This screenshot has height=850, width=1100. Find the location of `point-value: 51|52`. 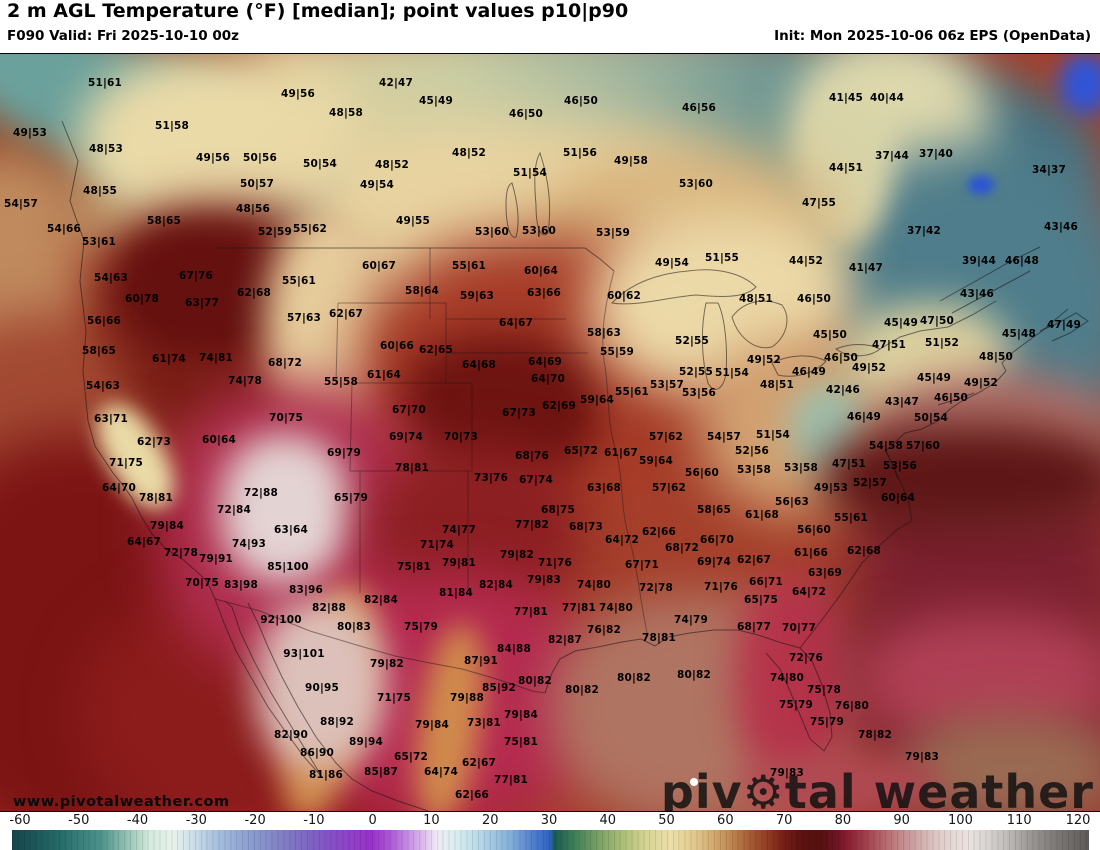

point-value: 51|52 is located at coordinates (942, 342).